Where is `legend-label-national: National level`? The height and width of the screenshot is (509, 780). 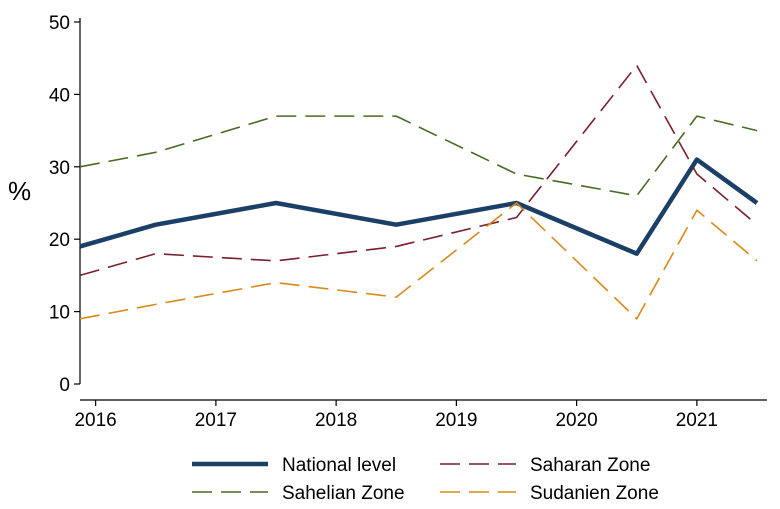 legend-label-national: National level is located at coordinates (339, 465).